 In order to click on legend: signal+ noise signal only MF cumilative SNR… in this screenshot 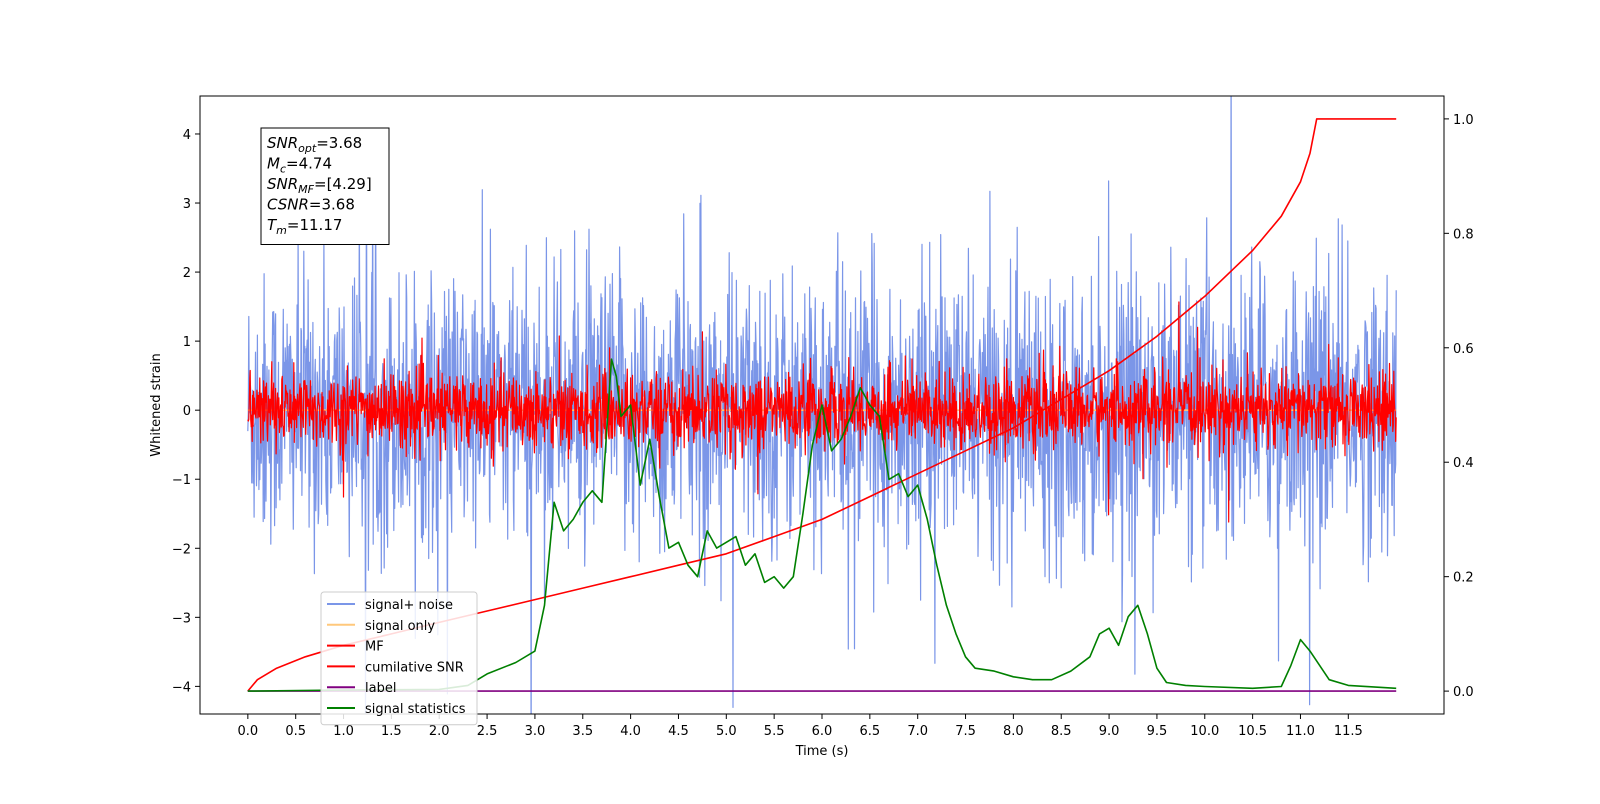, I will do `click(399, 658)`.